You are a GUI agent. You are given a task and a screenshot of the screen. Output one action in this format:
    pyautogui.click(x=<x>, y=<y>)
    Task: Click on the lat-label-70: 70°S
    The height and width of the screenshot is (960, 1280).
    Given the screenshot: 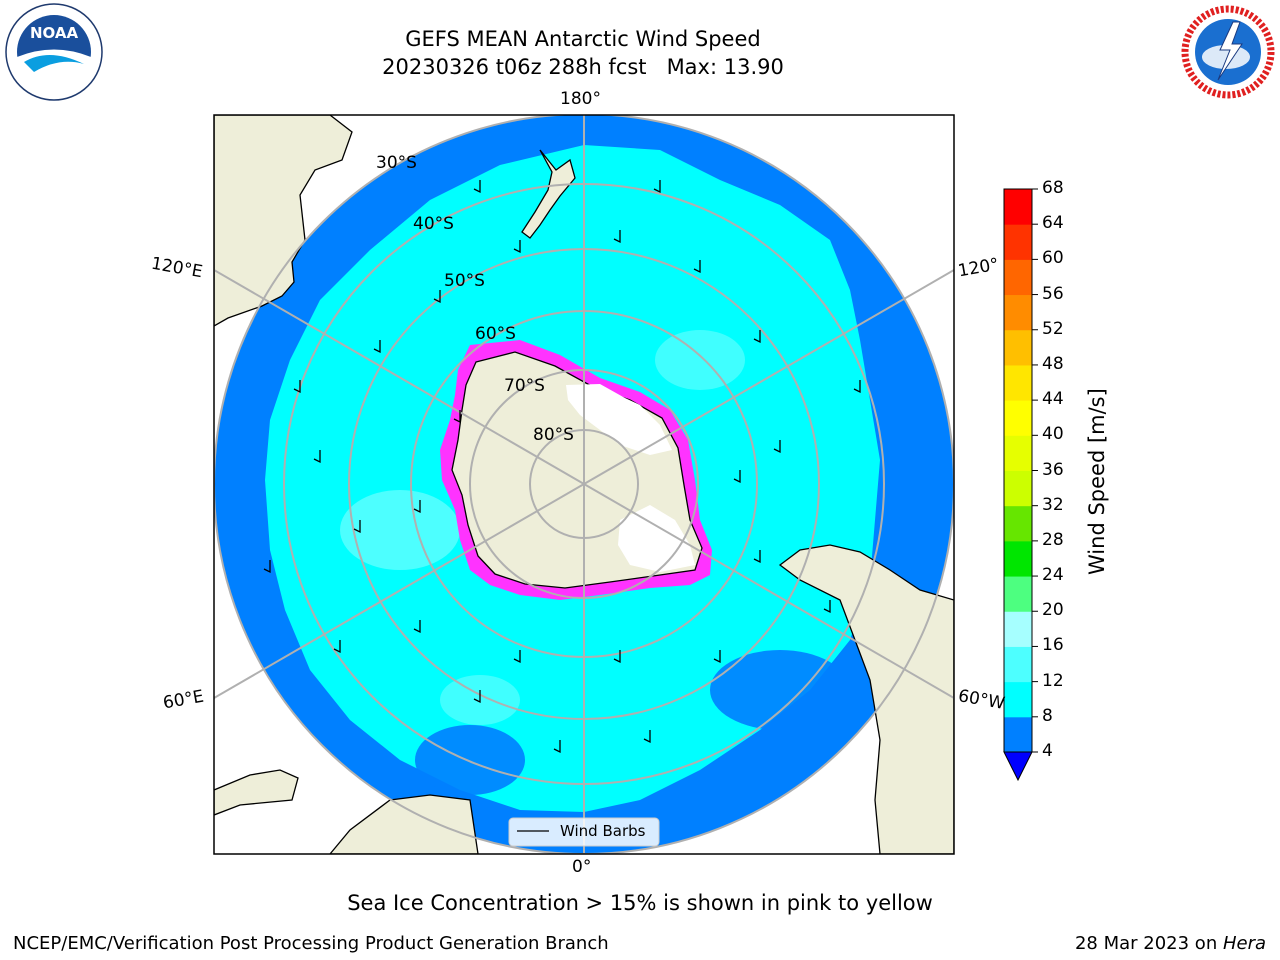 What is the action you would take?
    pyautogui.click(x=524, y=386)
    